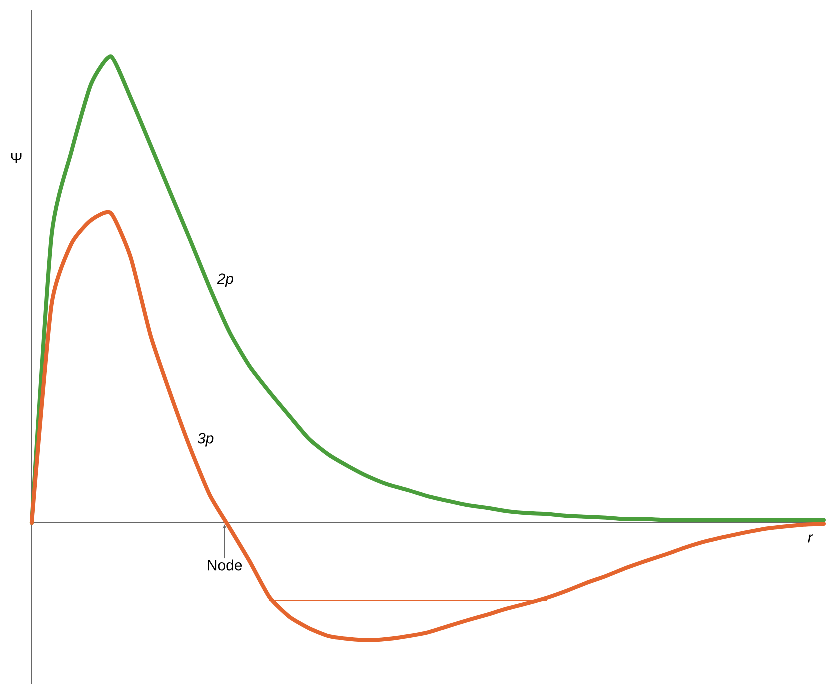 This screenshot has width=826, height=685. I want to click on y-axis-title: Ψ, so click(16, 158).